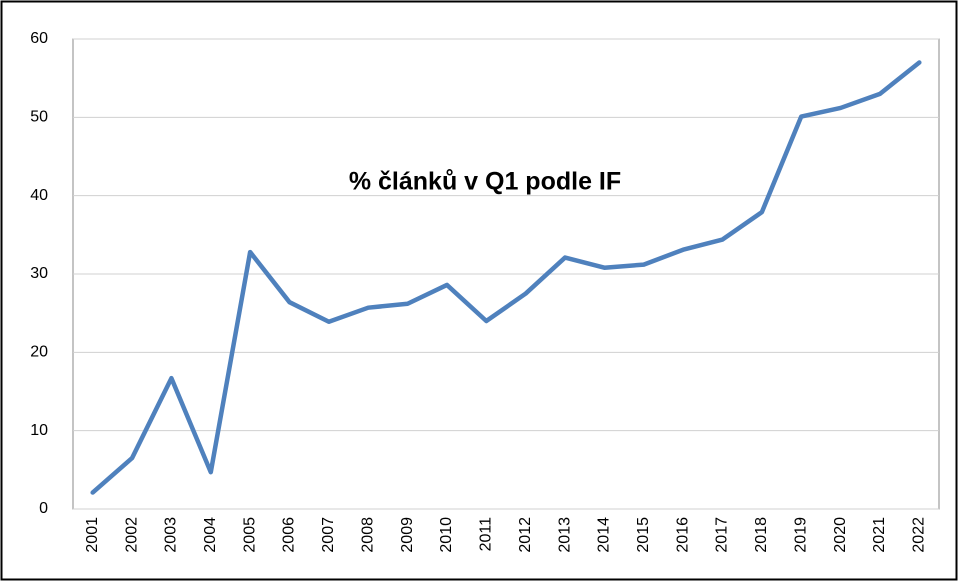  What do you see at coordinates (249, 535) in the screenshot?
I see `x-tick-label: 2005` at bounding box center [249, 535].